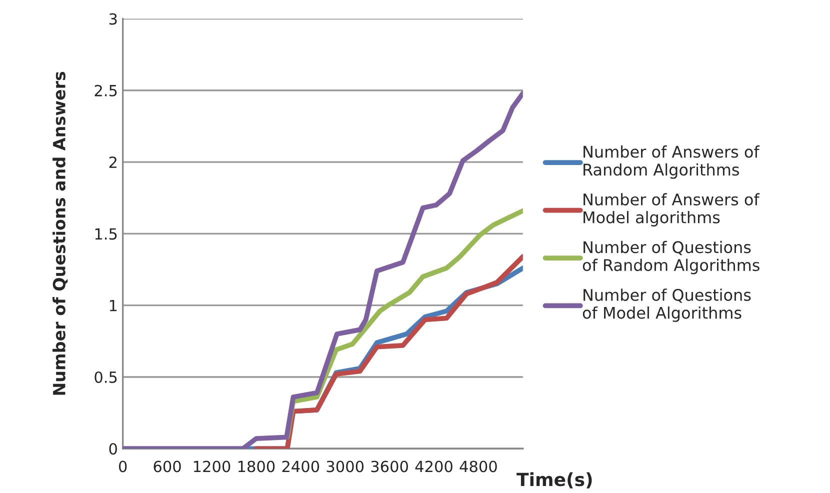 Image resolution: width=830 pixels, height=493 pixels. What do you see at coordinates (672, 209) in the screenshot?
I see `legend-label: Number of Answers of Model algorithms` at bounding box center [672, 209].